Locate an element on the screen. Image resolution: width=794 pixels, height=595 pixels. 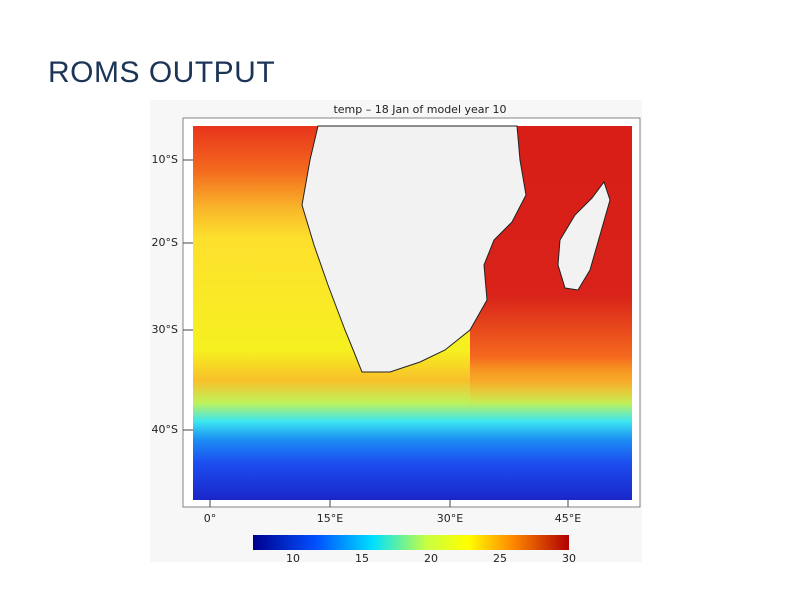
colorbar-label: 15 is located at coordinates (362, 558).